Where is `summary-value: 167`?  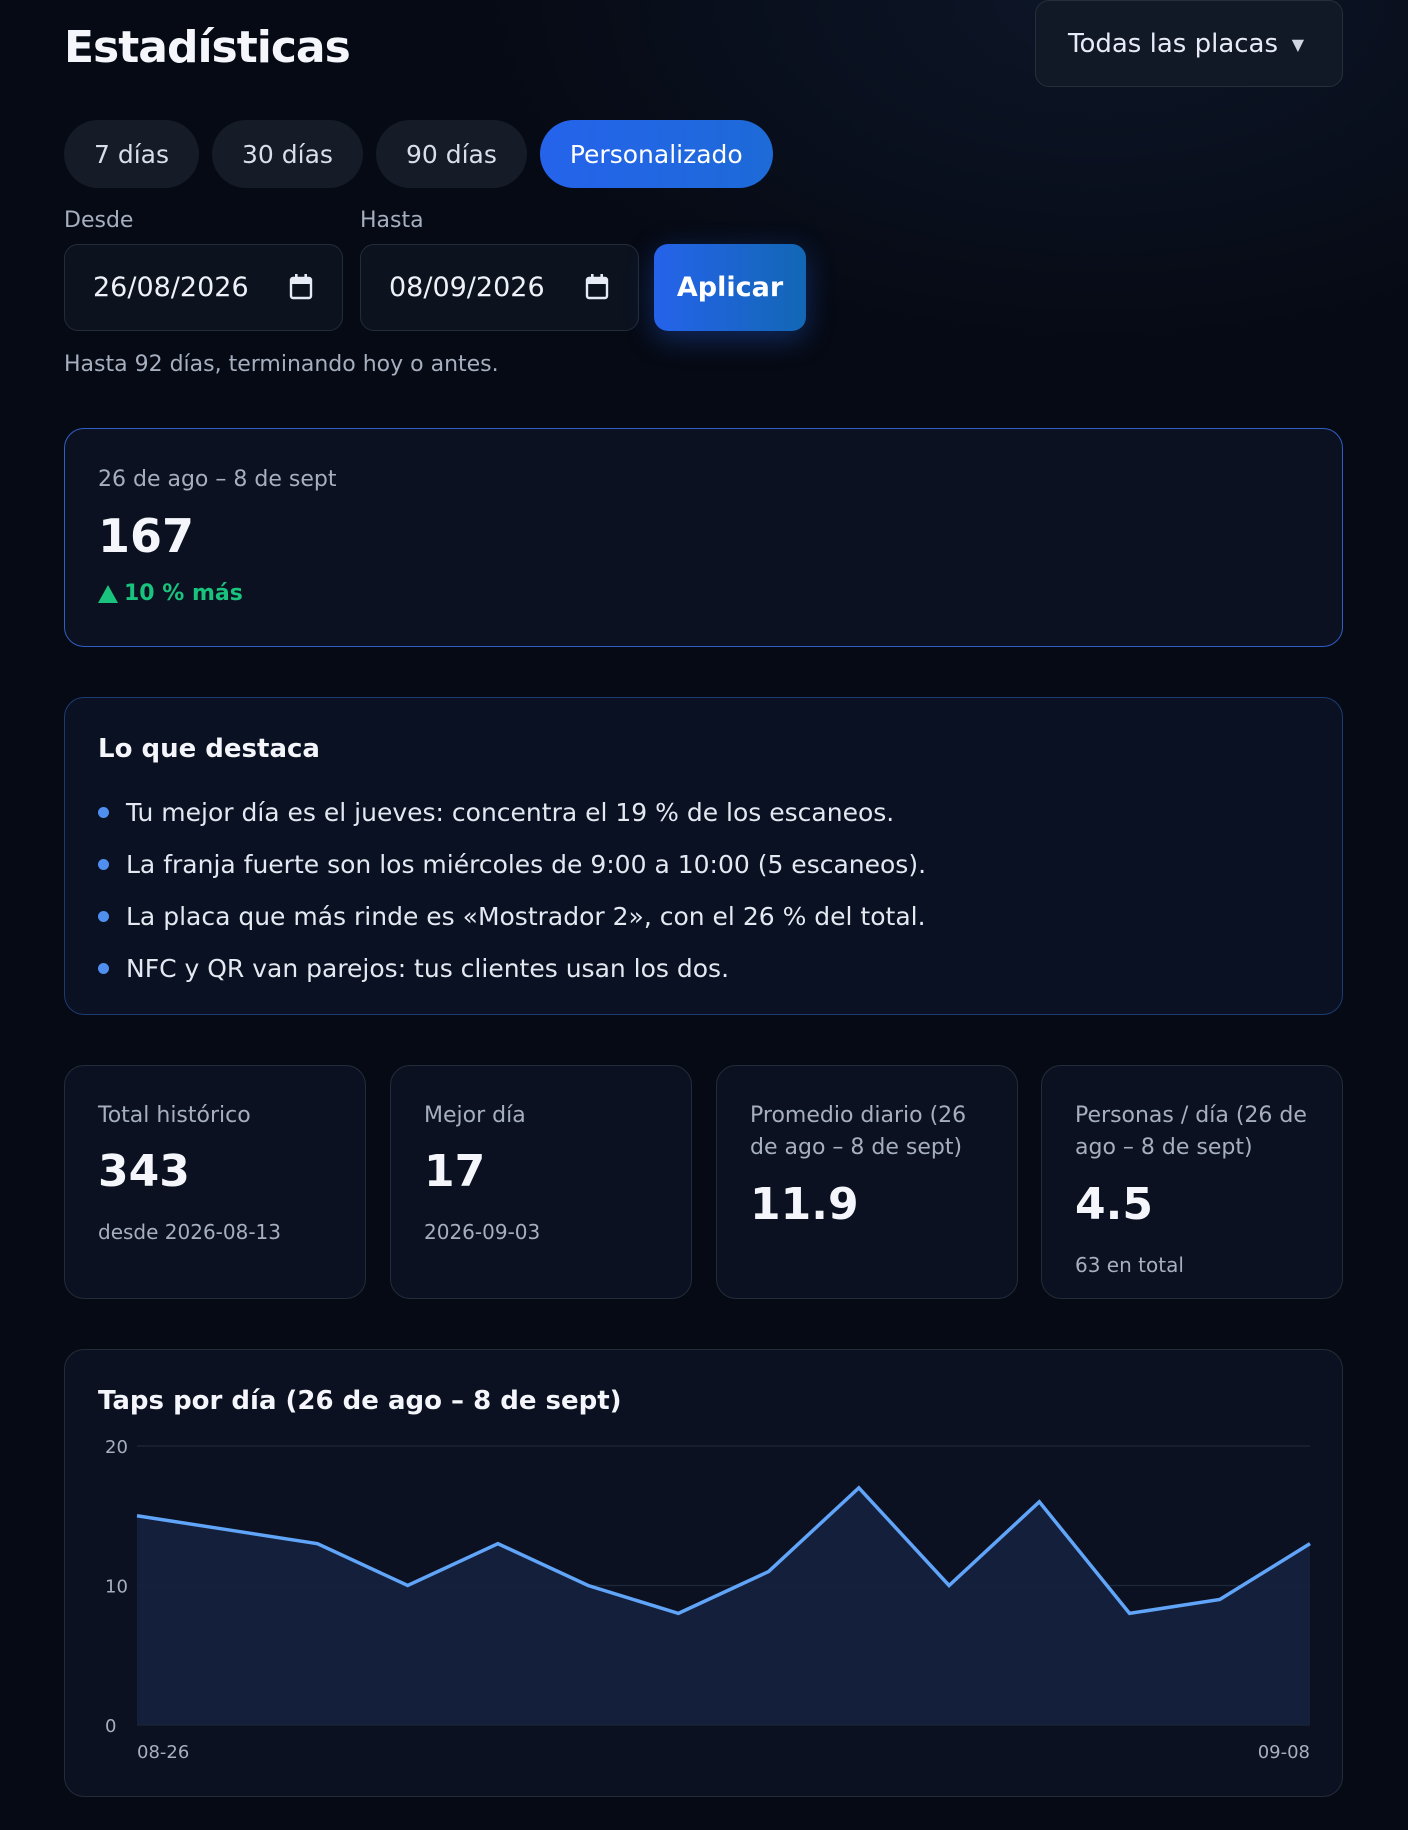 summary-value: 167 is located at coordinates (146, 536).